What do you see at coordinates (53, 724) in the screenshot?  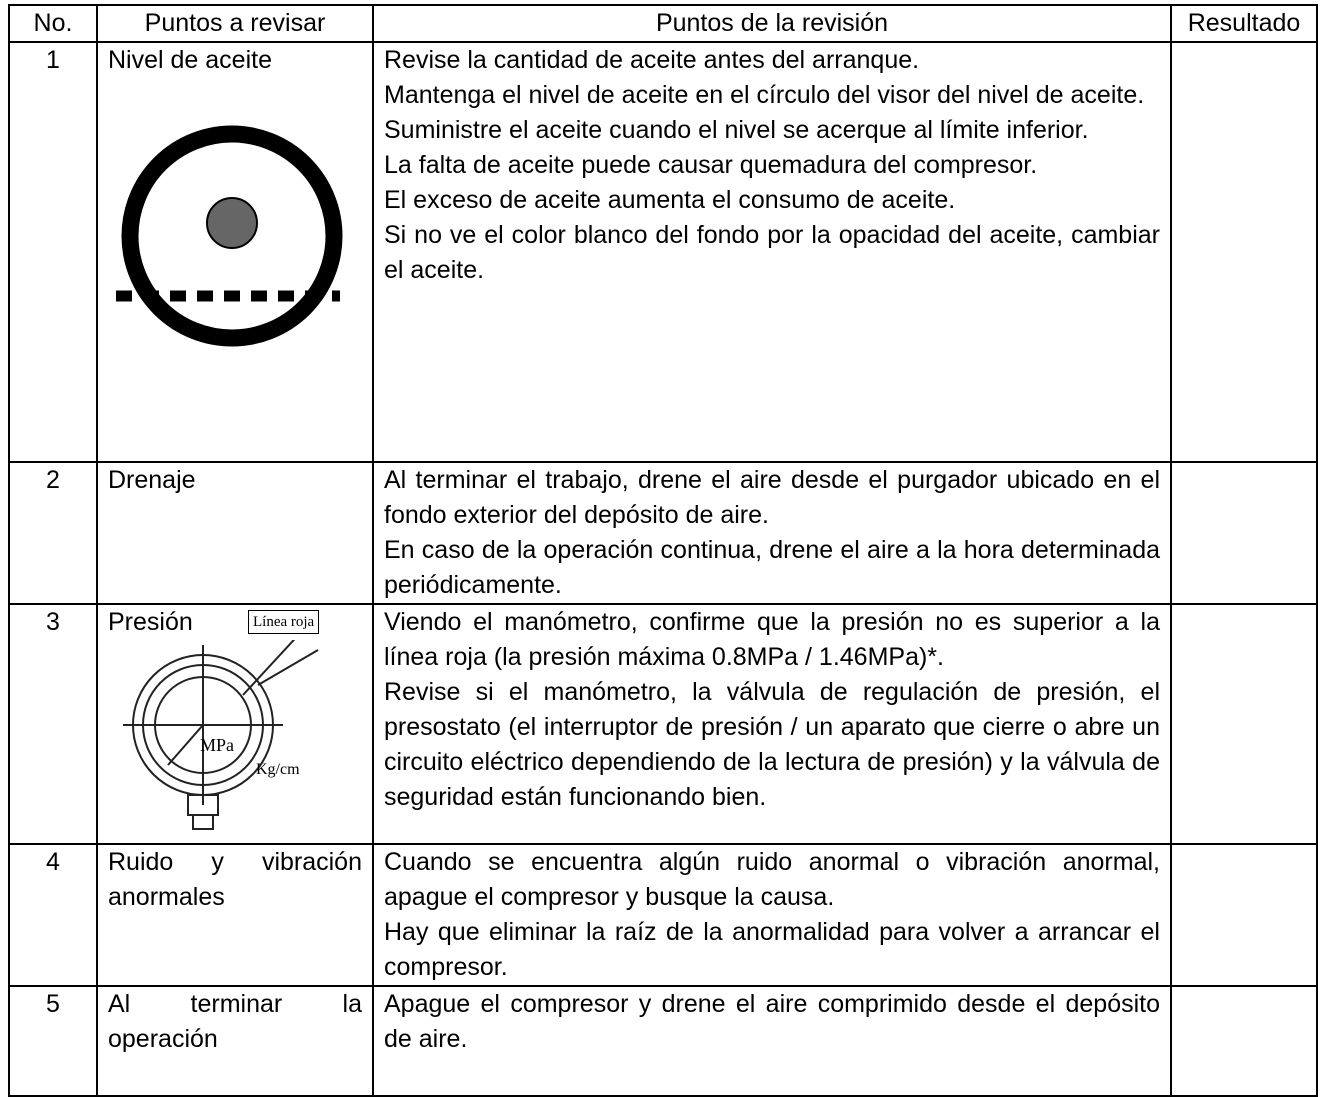 I see `row-number: 3` at bounding box center [53, 724].